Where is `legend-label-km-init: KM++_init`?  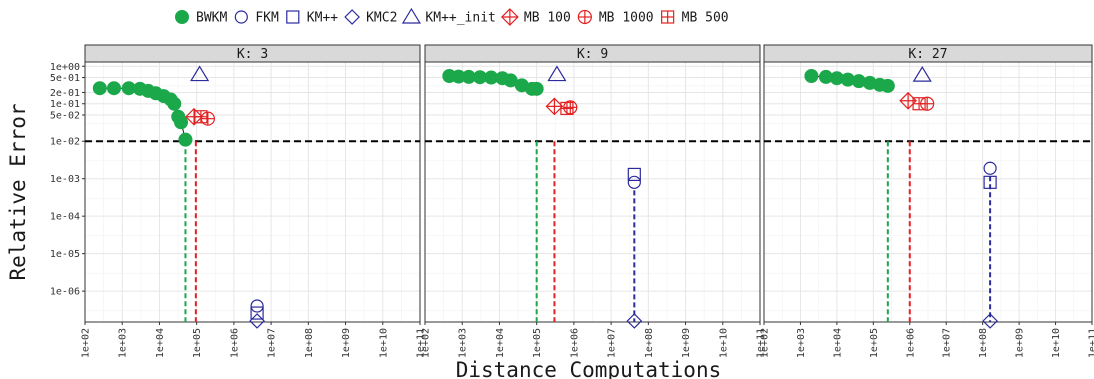
legend-label-km-init: KM++_init is located at coordinates (460, 18).